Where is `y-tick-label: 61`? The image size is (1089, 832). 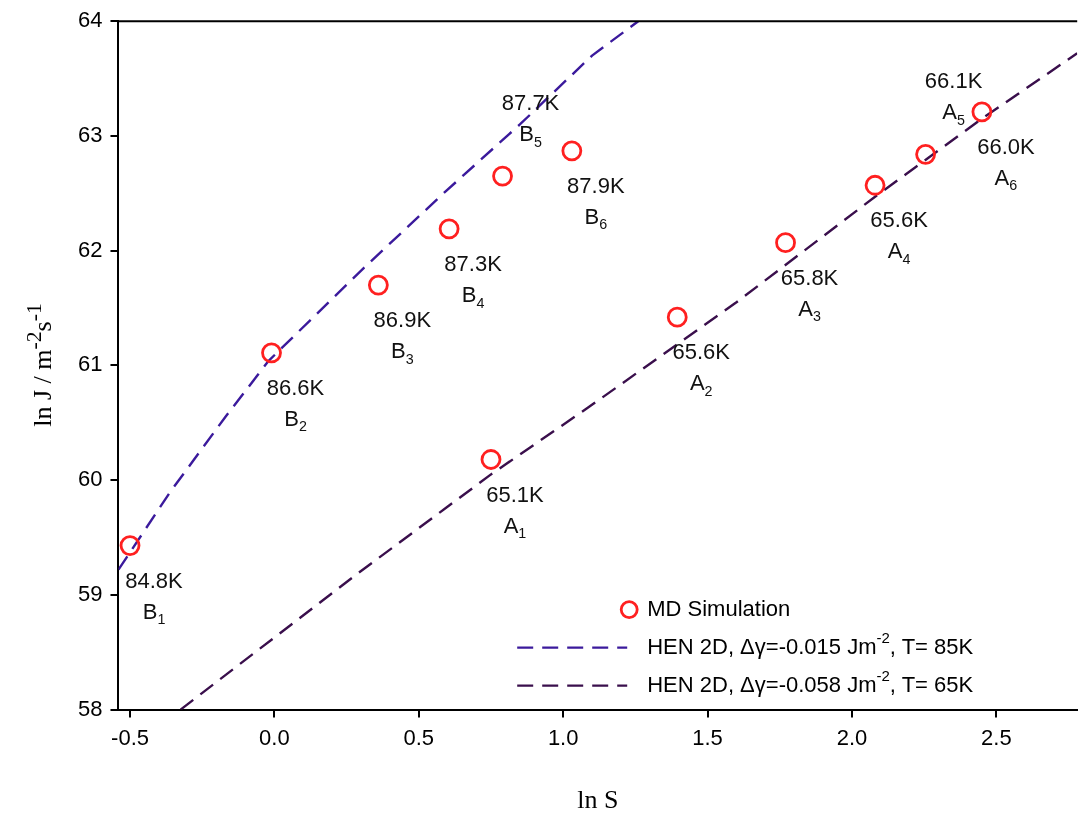 y-tick-label: 61 is located at coordinates (90, 364).